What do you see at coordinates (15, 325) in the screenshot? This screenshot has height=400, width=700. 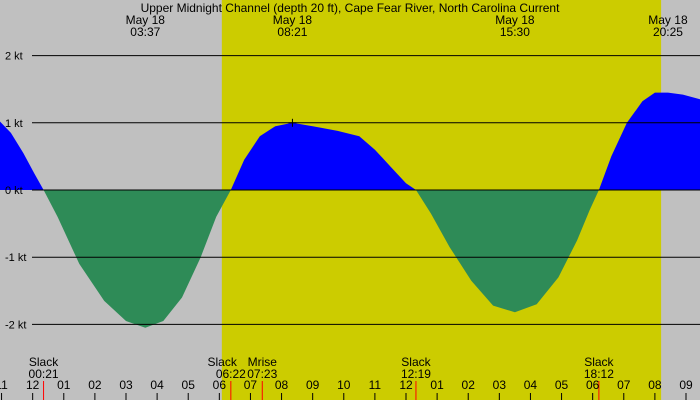 I see `y-tick-label: -2 kt` at bounding box center [15, 325].